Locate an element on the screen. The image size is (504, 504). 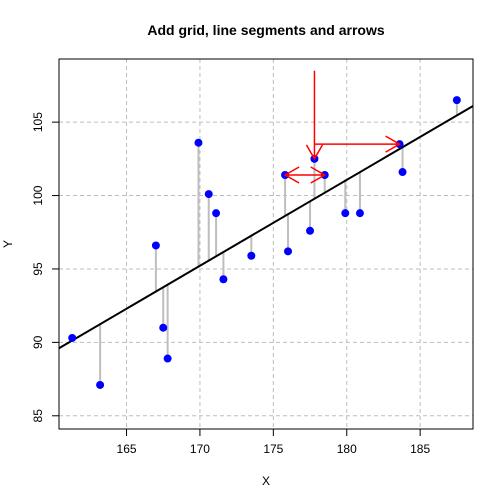
chart-title: Add grid, line segments and arrows is located at coordinates (265, 30).